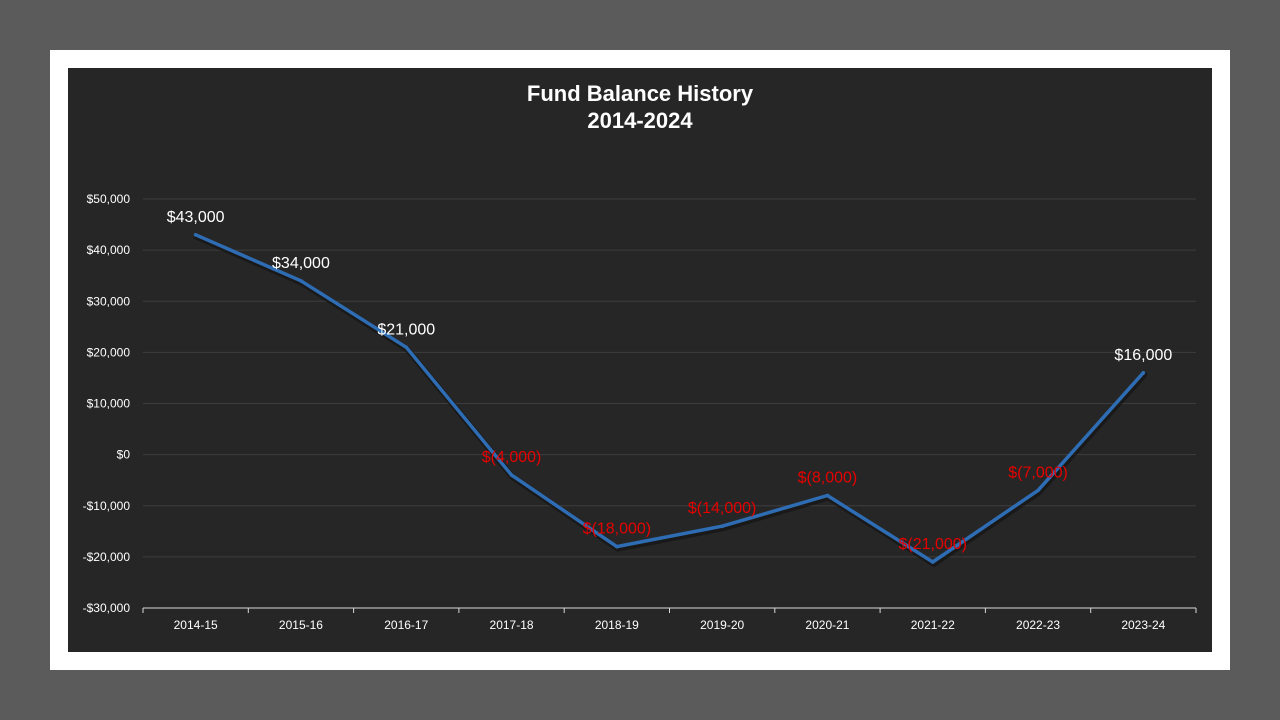  Describe the element at coordinates (1143, 355) in the screenshot. I see `data-label: $16,000` at that location.